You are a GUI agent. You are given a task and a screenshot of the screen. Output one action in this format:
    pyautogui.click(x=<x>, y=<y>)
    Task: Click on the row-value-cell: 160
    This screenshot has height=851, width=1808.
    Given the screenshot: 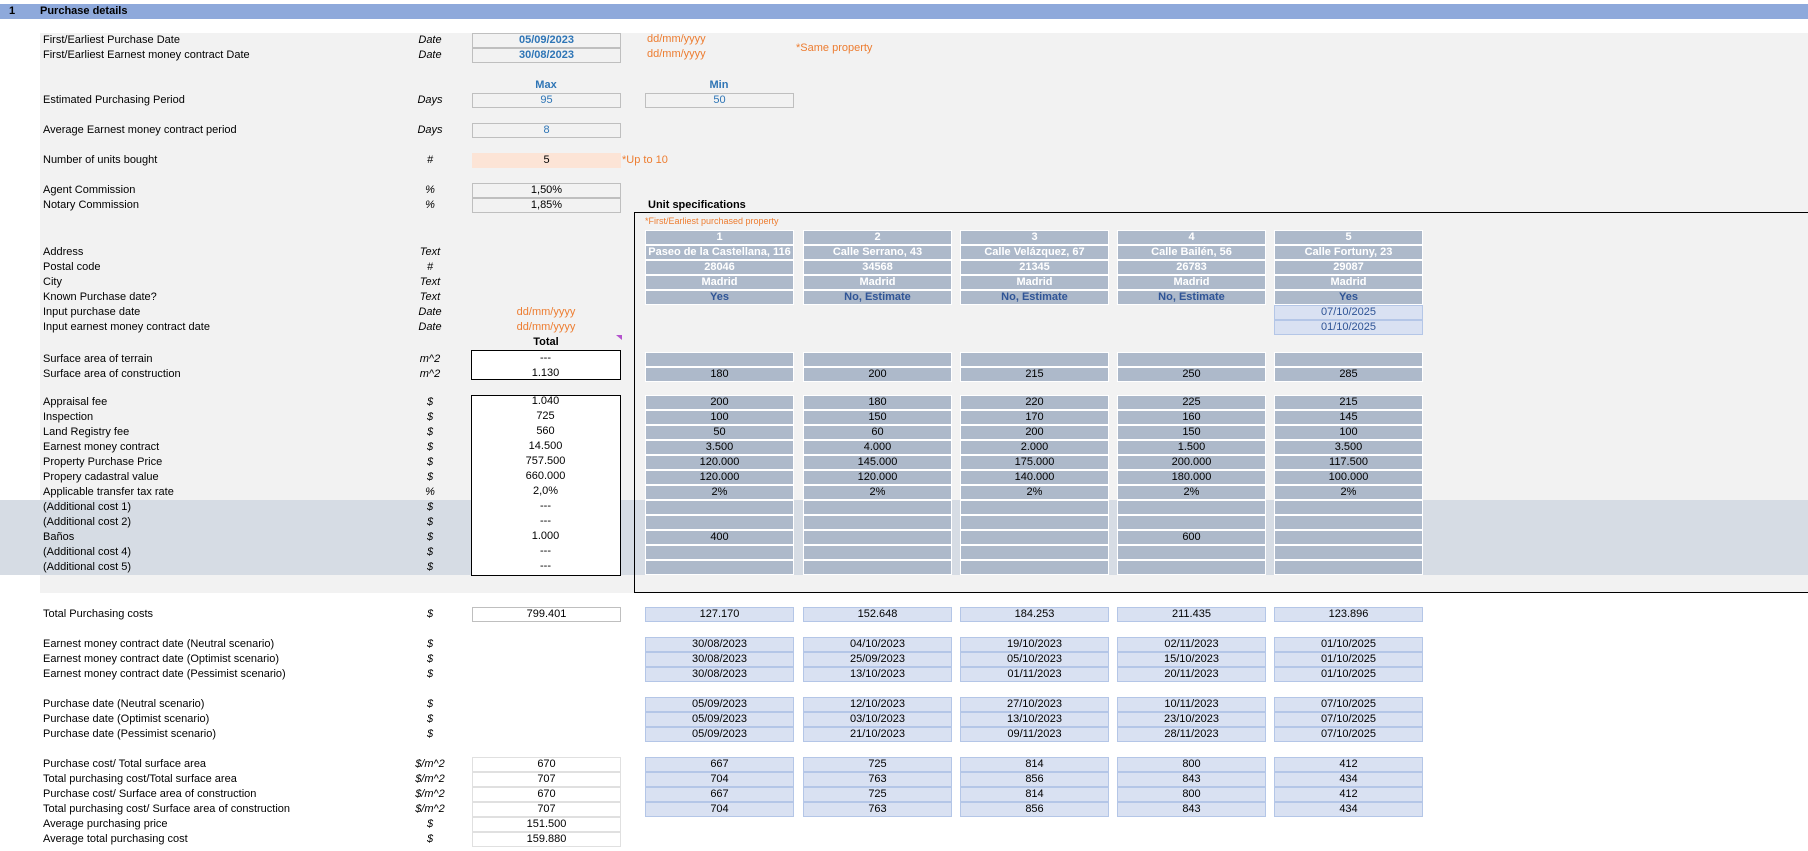 What is the action you would take?
    pyautogui.click(x=1191, y=417)
    